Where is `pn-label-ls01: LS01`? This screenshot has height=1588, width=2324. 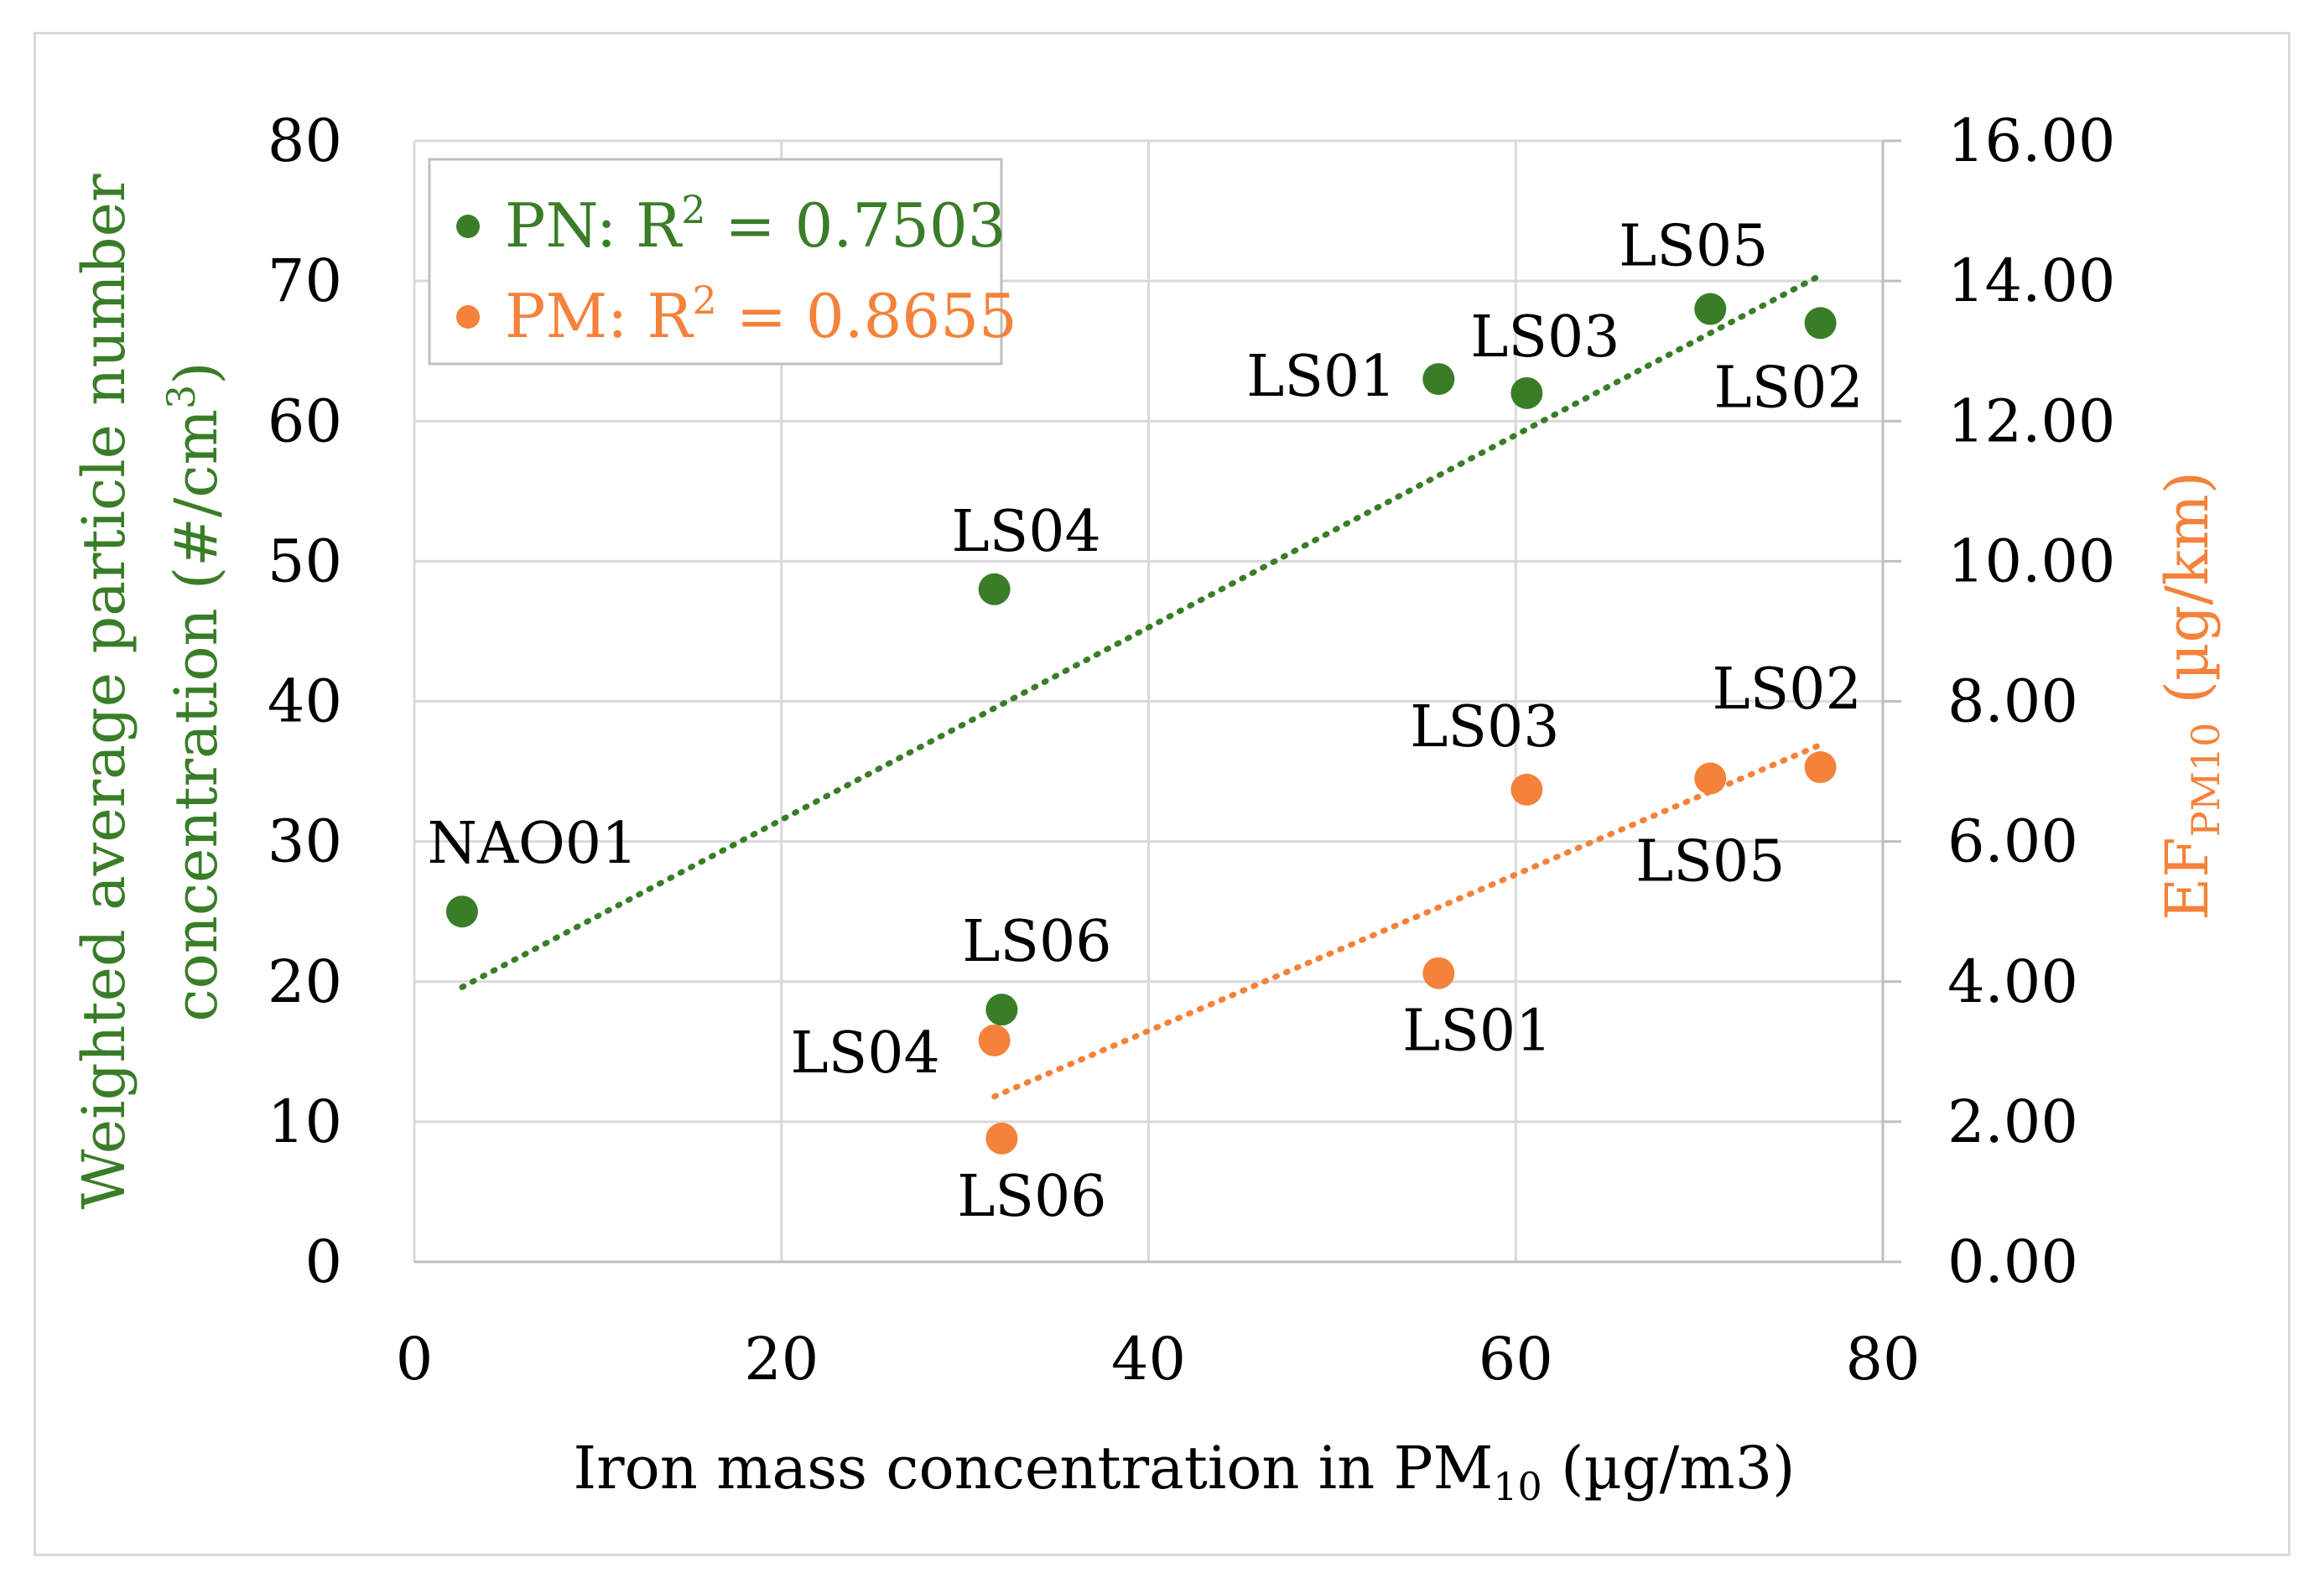
pn-label-ls01: LS01 is located at coordinates (1321, 377).